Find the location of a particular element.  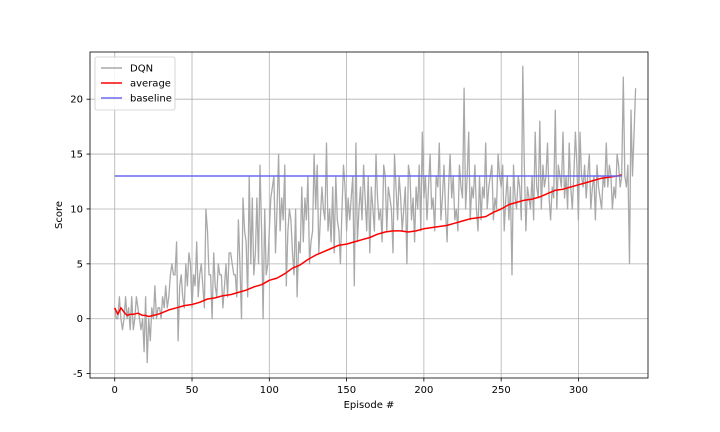

x-tick-label: 250 is located at coordinates (501, 390).